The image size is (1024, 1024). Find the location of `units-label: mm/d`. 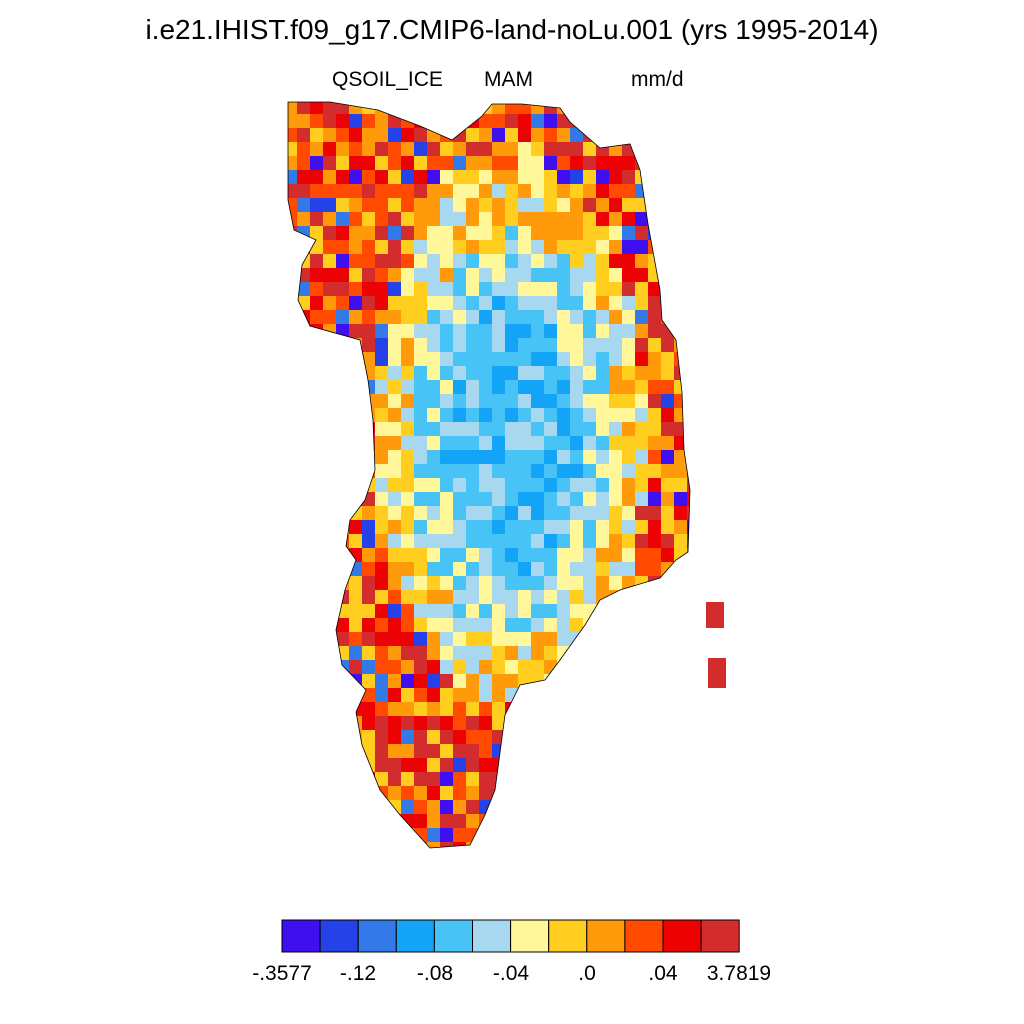

units-label: mm/d is located at coordinates (657, 79).